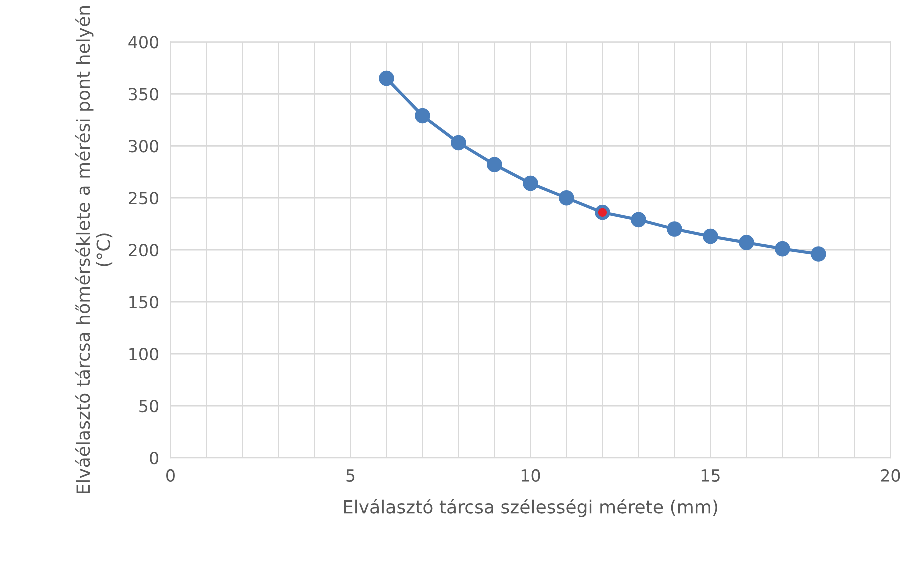 The width and height of the screenshot is (923, 562). Describe the element at coordinates (531, 475) in the screenshot. I see `x-tick-label: 10` at that location.